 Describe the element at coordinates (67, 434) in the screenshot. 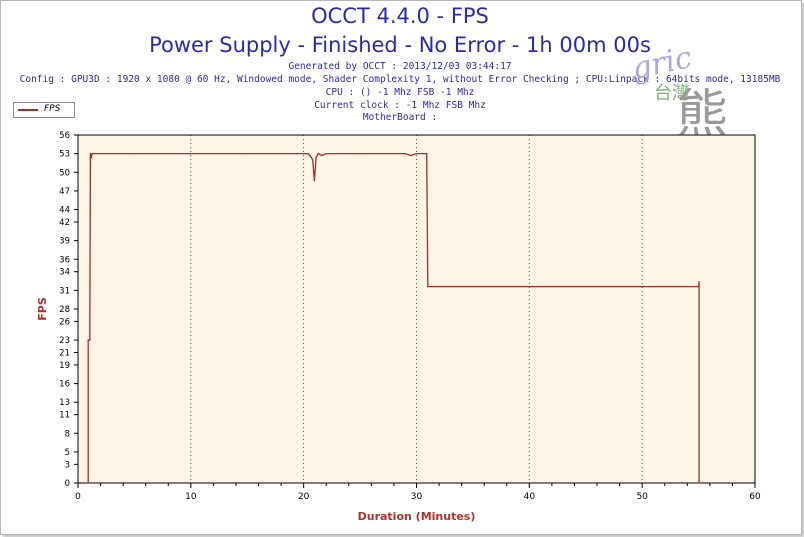

I see `y-tick-label: 8` at that location.